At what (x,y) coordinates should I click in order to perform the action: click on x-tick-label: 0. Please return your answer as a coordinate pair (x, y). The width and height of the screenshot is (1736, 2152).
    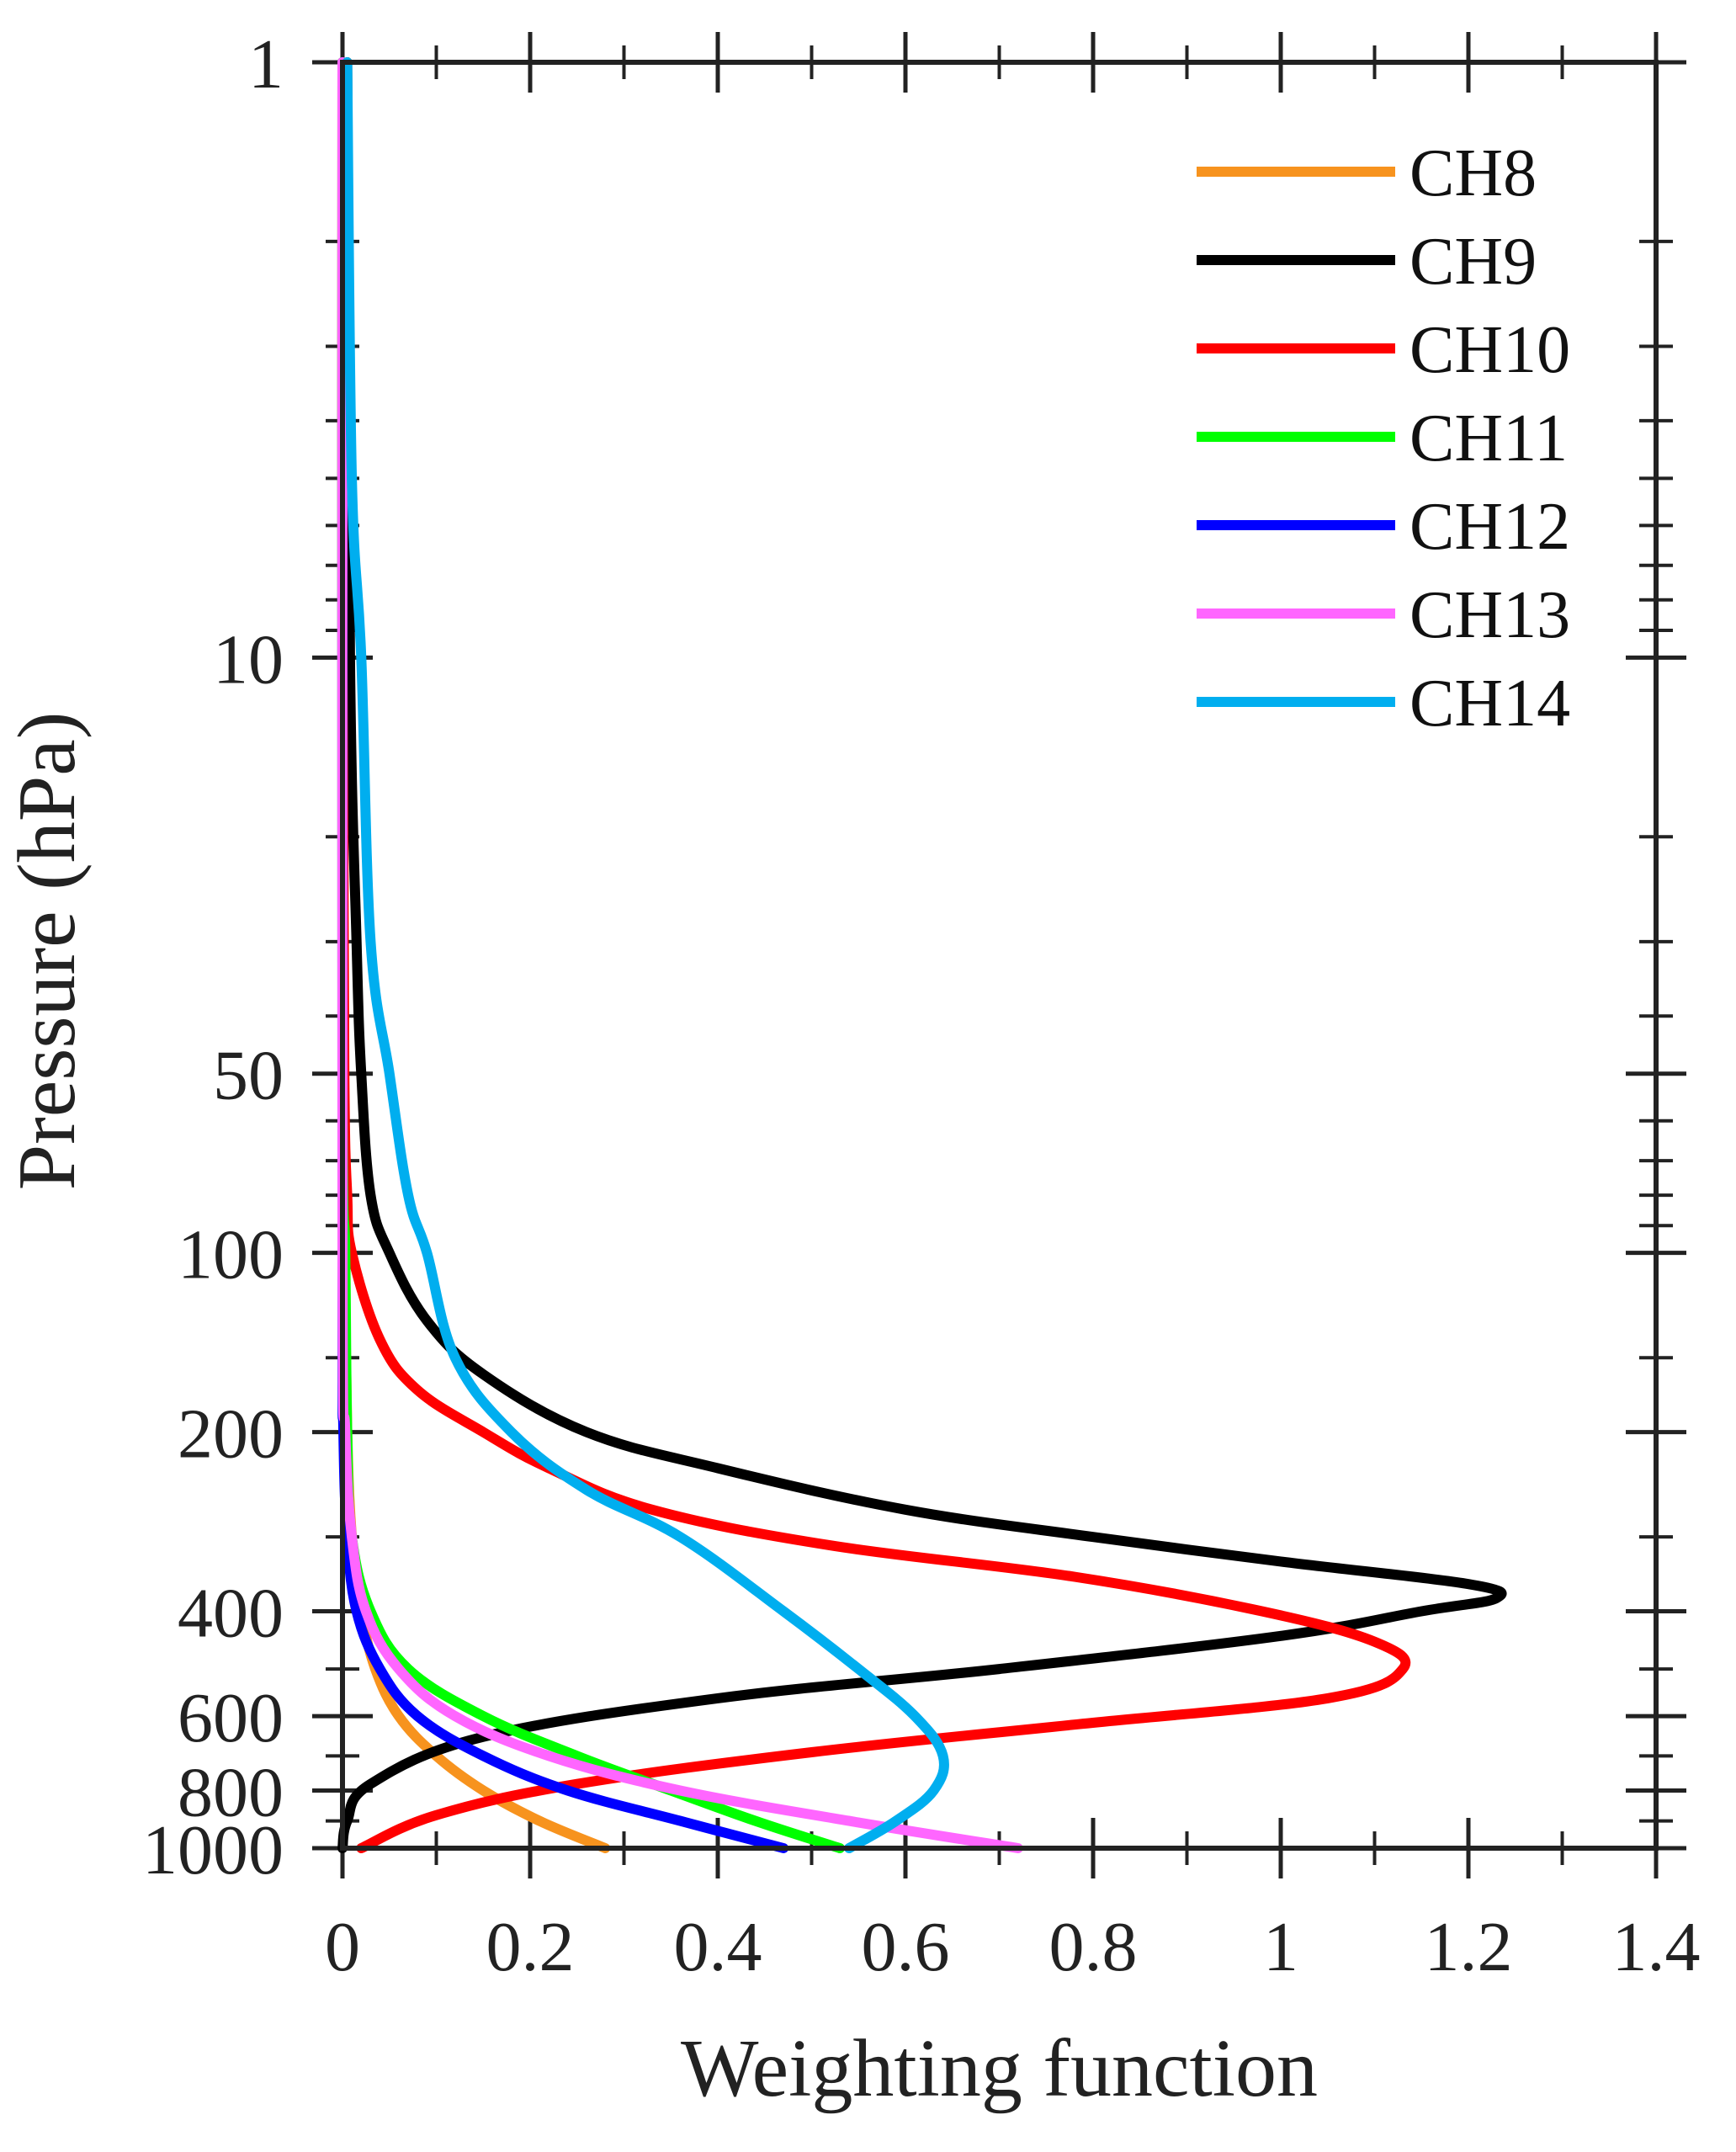
    Looking at the image, I should click on (342, 1947).